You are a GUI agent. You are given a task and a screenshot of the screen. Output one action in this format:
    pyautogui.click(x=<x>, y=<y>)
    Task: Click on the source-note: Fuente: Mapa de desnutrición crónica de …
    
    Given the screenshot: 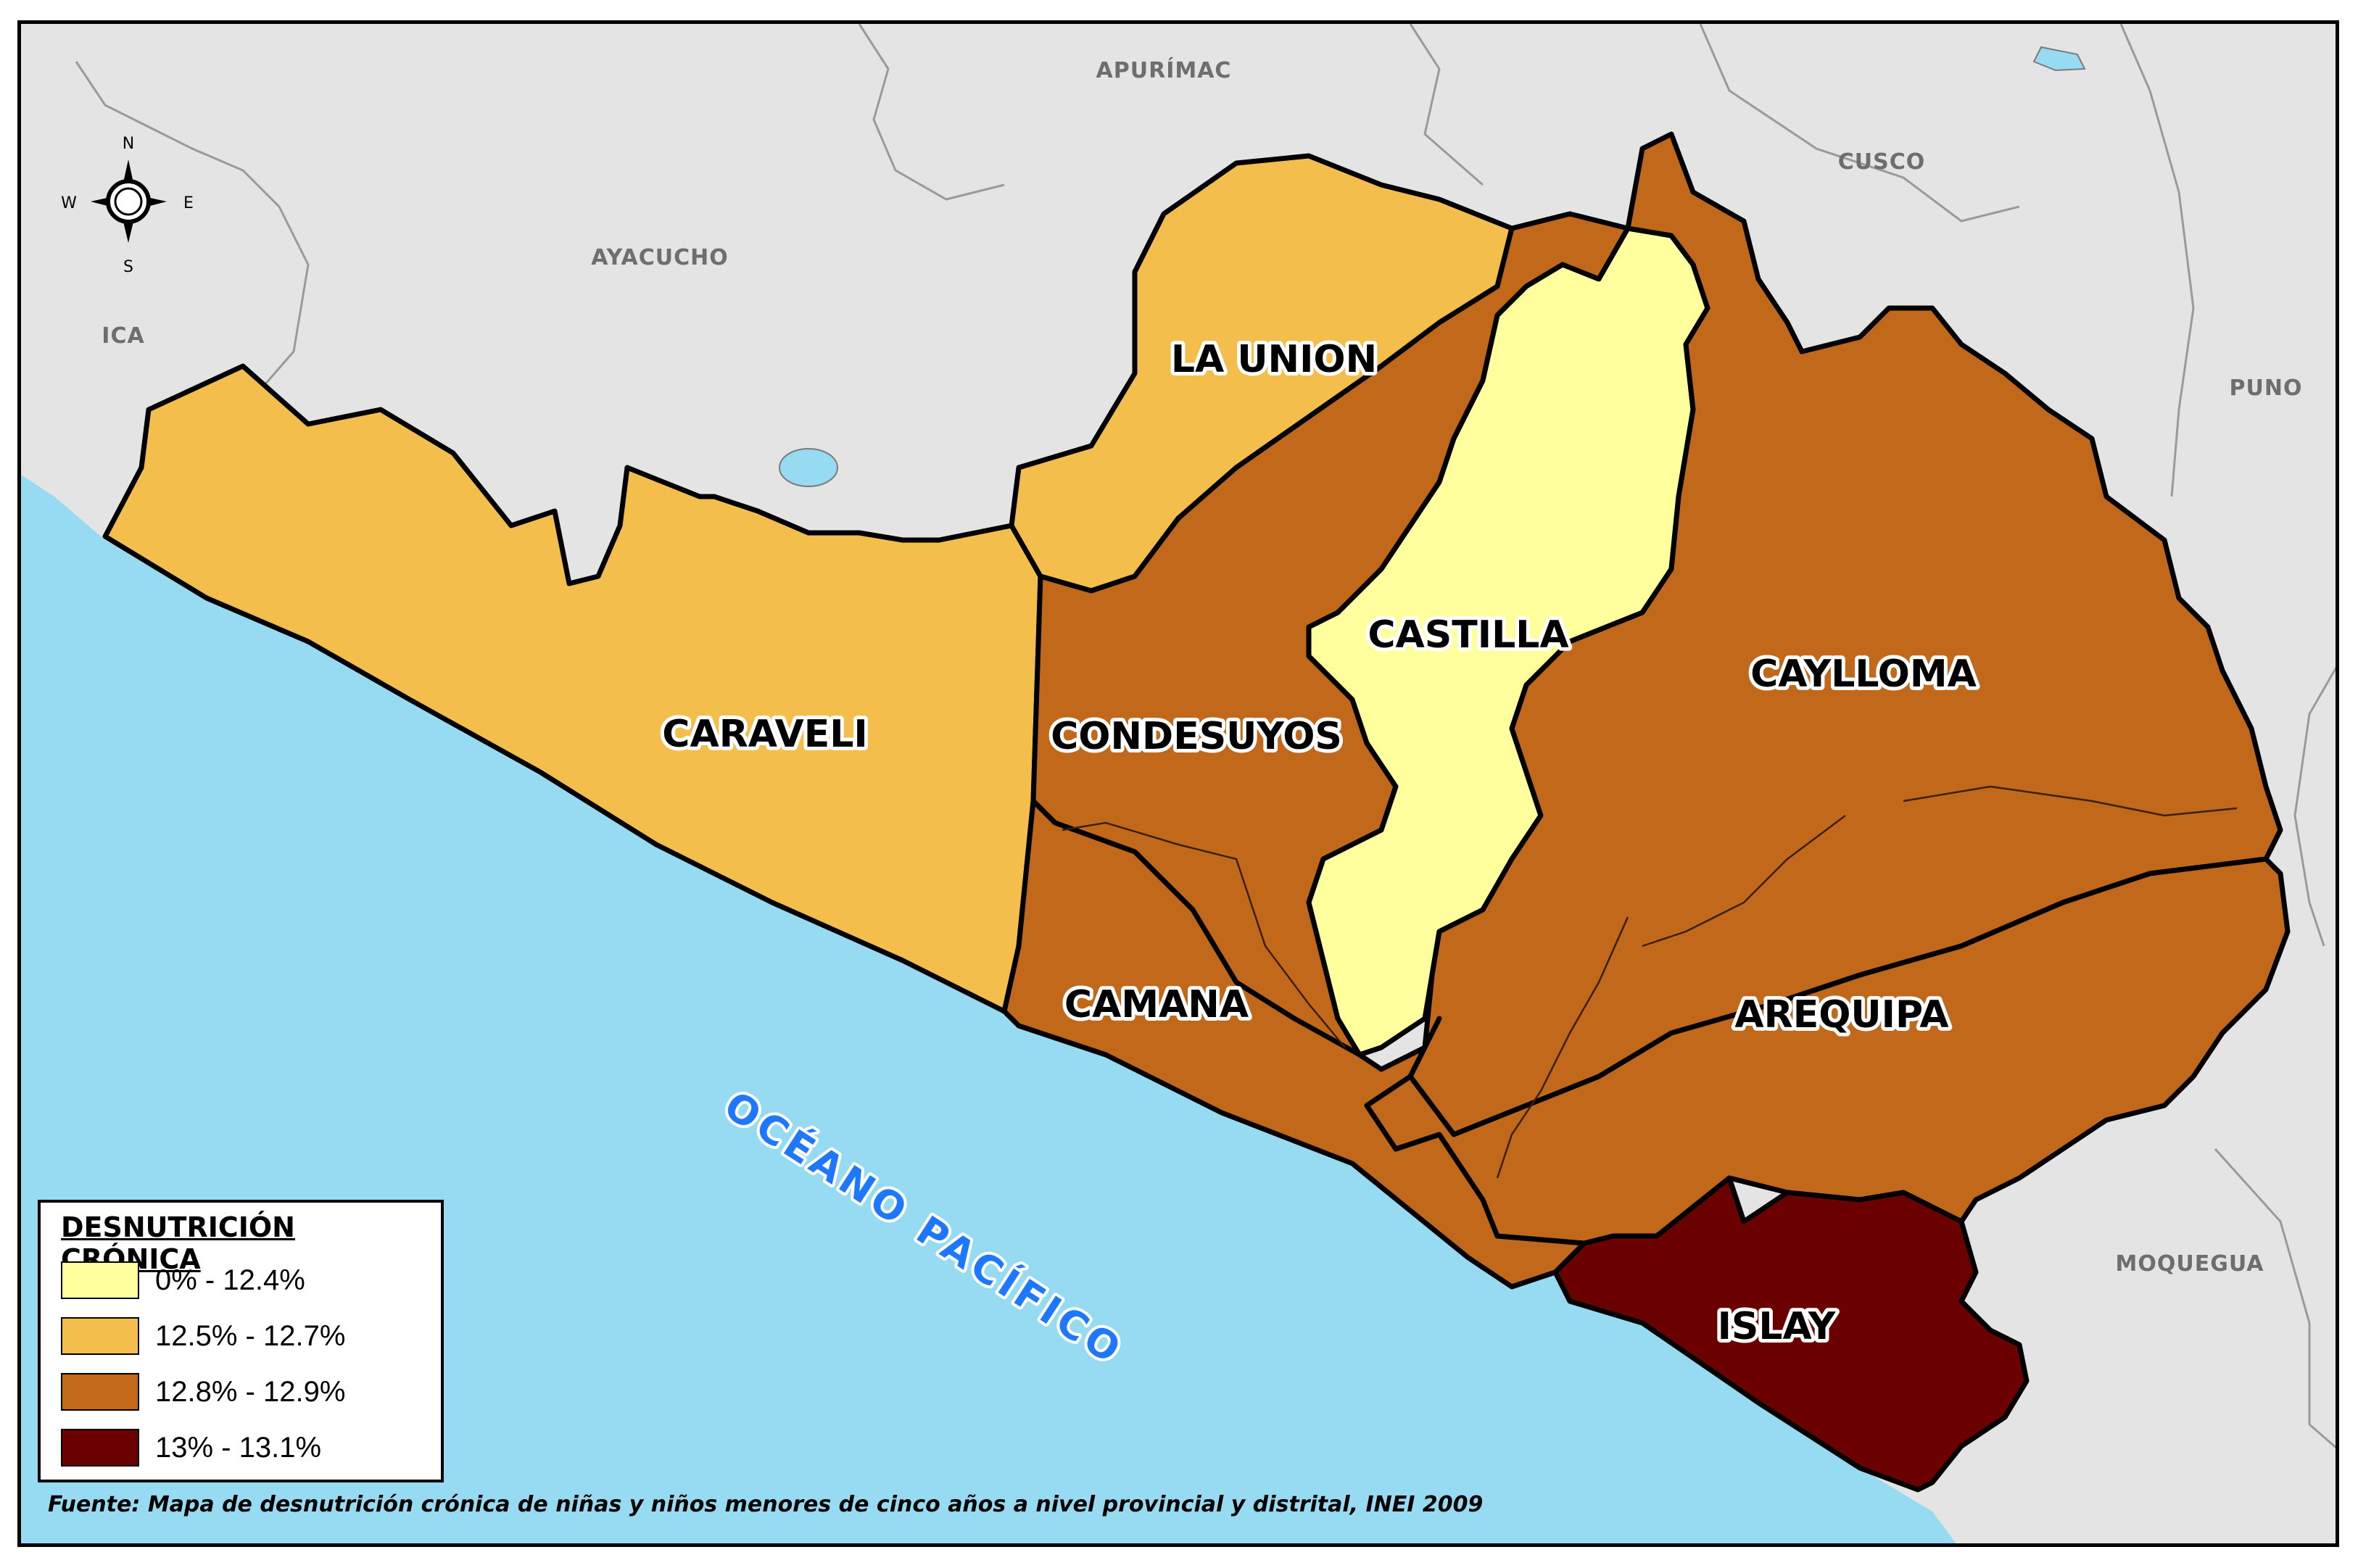 What is the action you would take?
    pyautogui.click(x=766, y=1505)
    